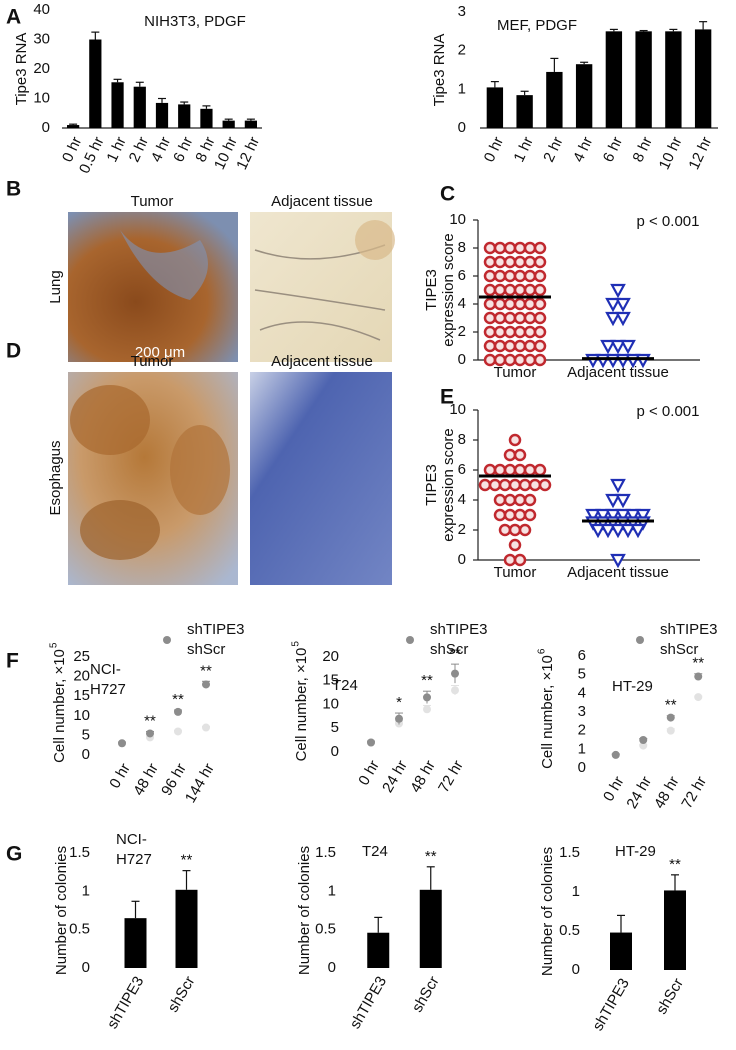 The height and width of the screenshot is (1050, 736). I want to click on x-tick-label: 4 hr, so click(583, 149).